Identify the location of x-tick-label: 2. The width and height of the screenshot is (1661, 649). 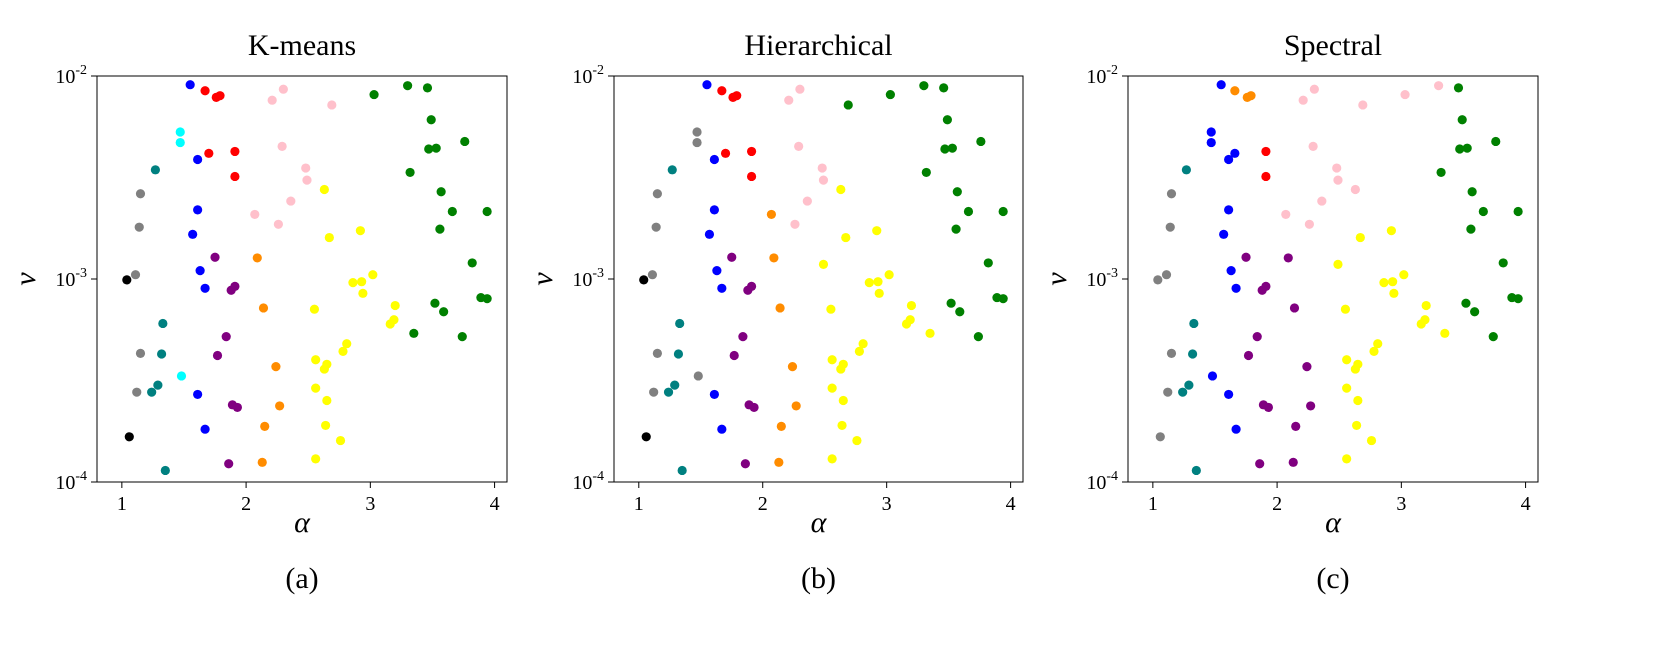
(763, 504).